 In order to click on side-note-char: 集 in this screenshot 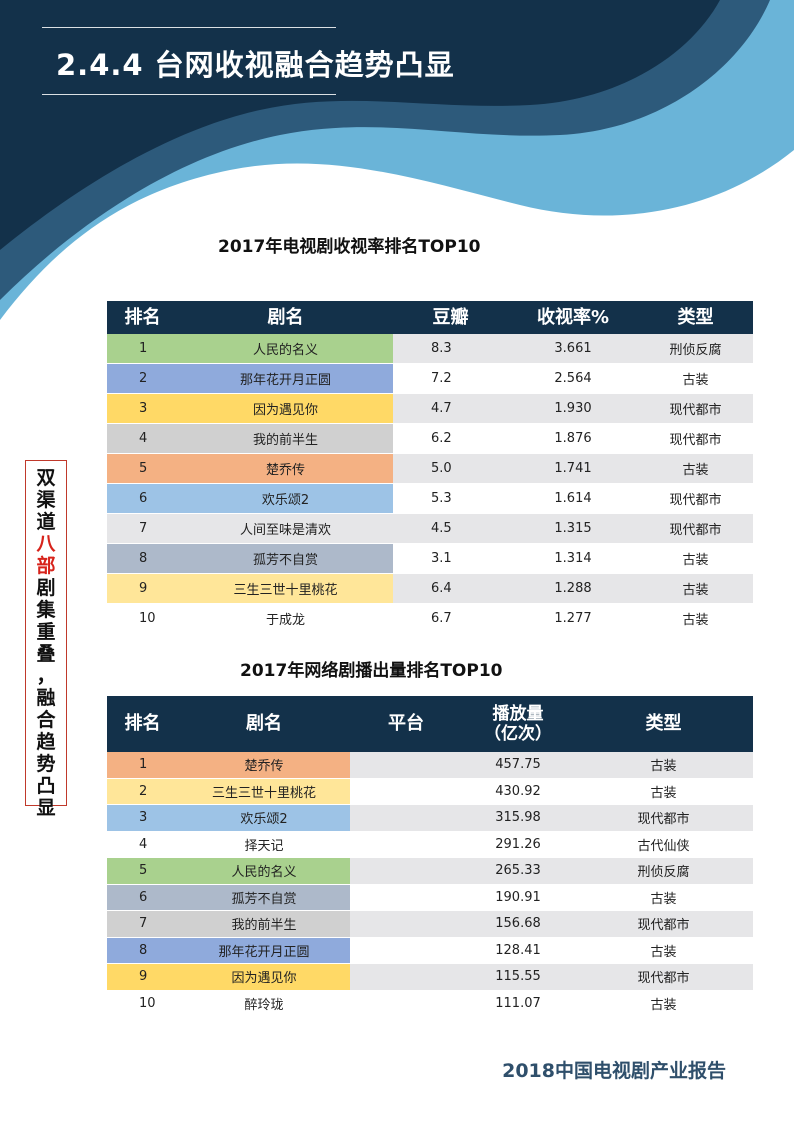, I will do `click(46, 610)`.